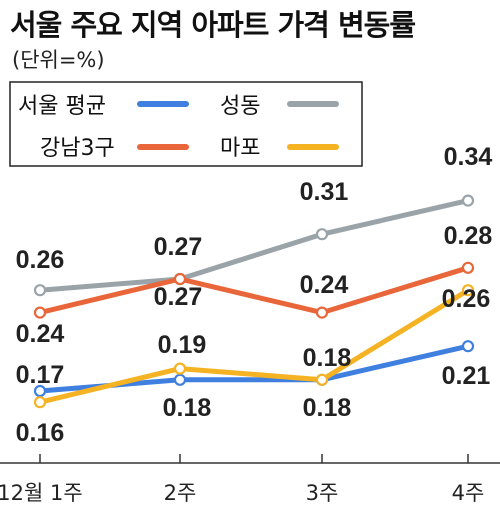  I want to click on data-label-성동: 0.34, so click(468, 157).